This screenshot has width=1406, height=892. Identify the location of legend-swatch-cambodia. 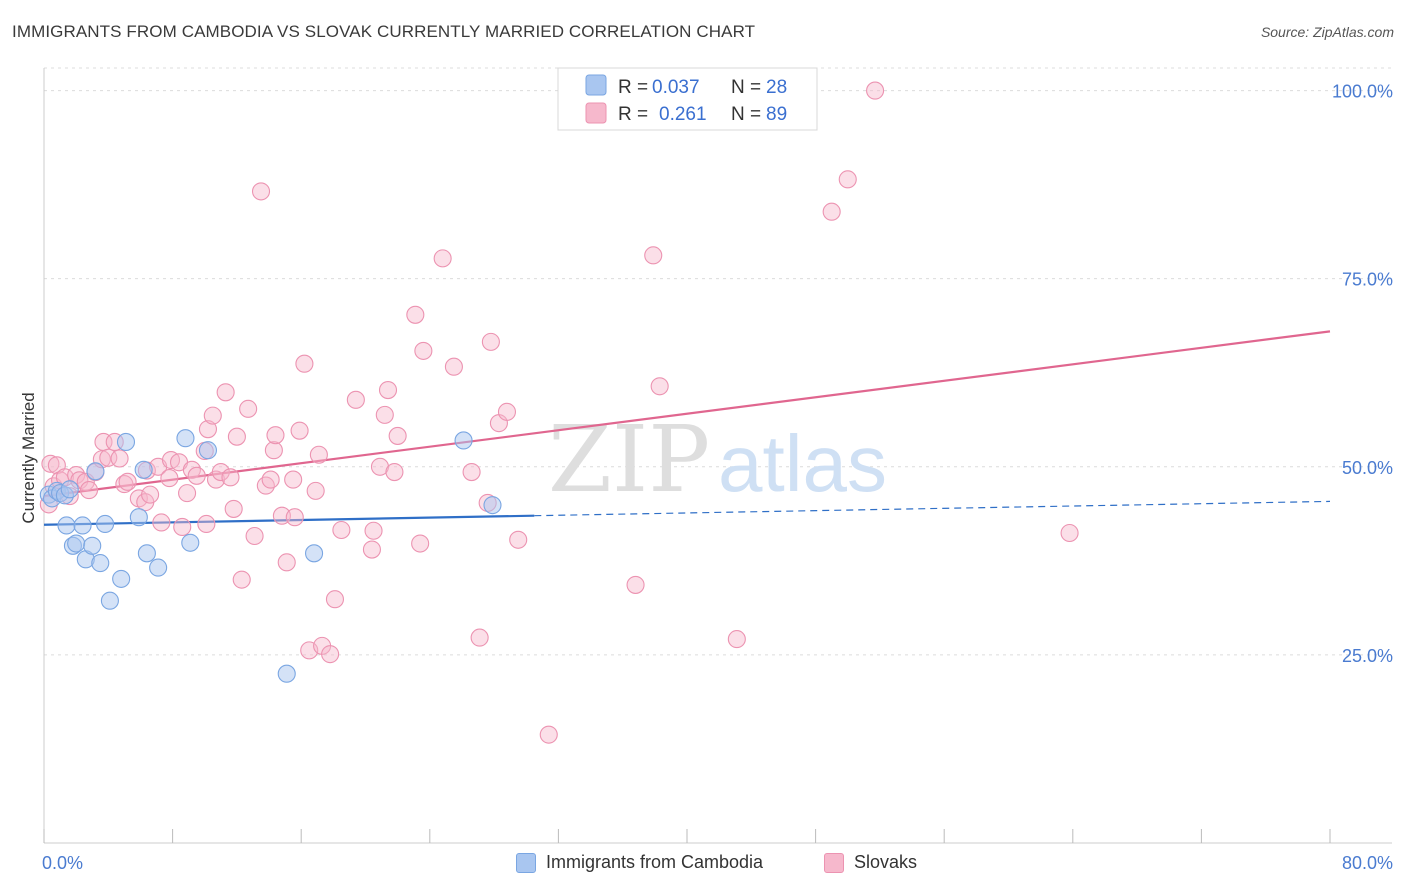
(596, 85).